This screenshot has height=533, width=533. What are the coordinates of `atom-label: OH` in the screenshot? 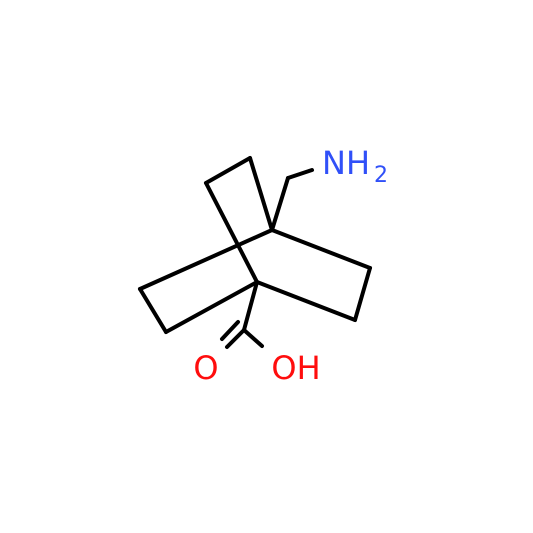 It's located at (295, 368).